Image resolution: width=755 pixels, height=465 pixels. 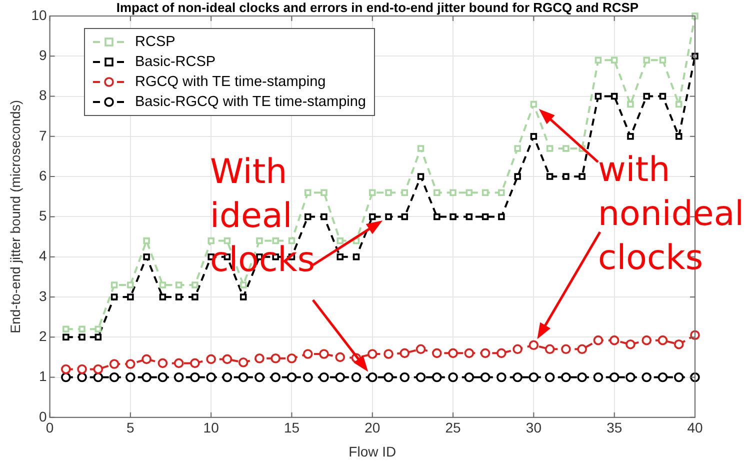 I want to click on x-tick-label: 40, so click(x=695, y=428).